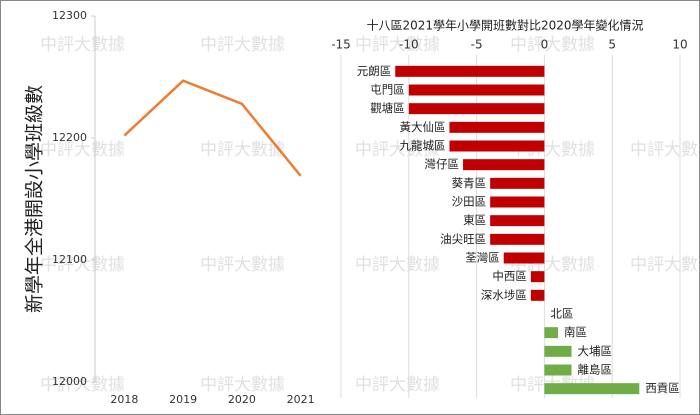 This screenshot has width=700, height=415. I want to click on bar-label: 黃大仙區, so click(422, 127).